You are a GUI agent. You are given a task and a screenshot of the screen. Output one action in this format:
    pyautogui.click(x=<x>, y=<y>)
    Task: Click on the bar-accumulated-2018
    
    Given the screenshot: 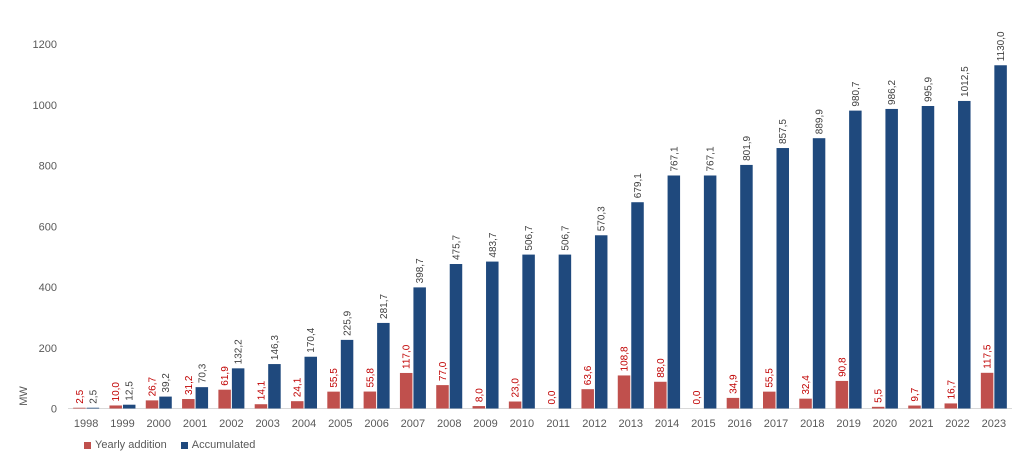 What is the action you would take?
    pyautogui.click(x=819, y=273)
    